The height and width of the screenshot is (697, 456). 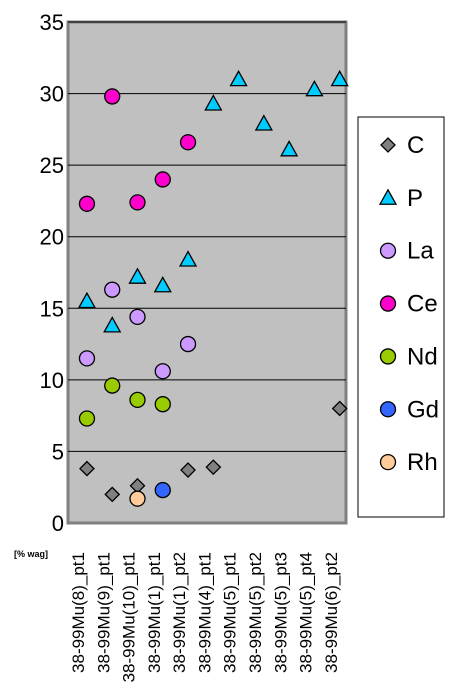 I want to click on x-category-label: 38-99Mu(6)_pt2, so click(x=331, y=612).